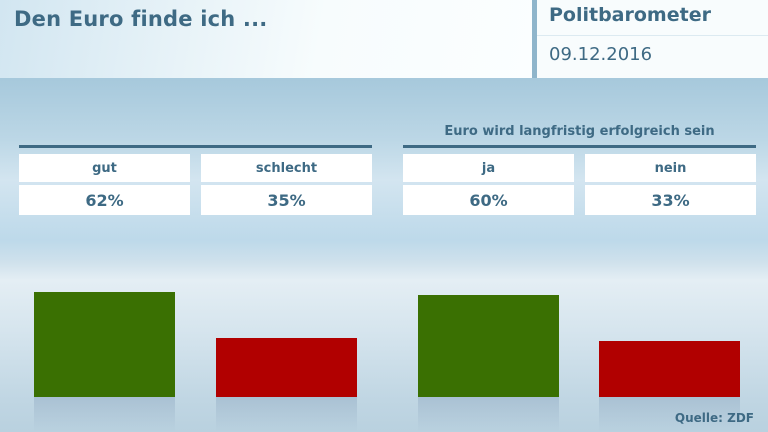 The height and width of the screenshot is (432, 768). Describe the element at coordinates (652, 35) in the screenshot. I see `divider` at that location.